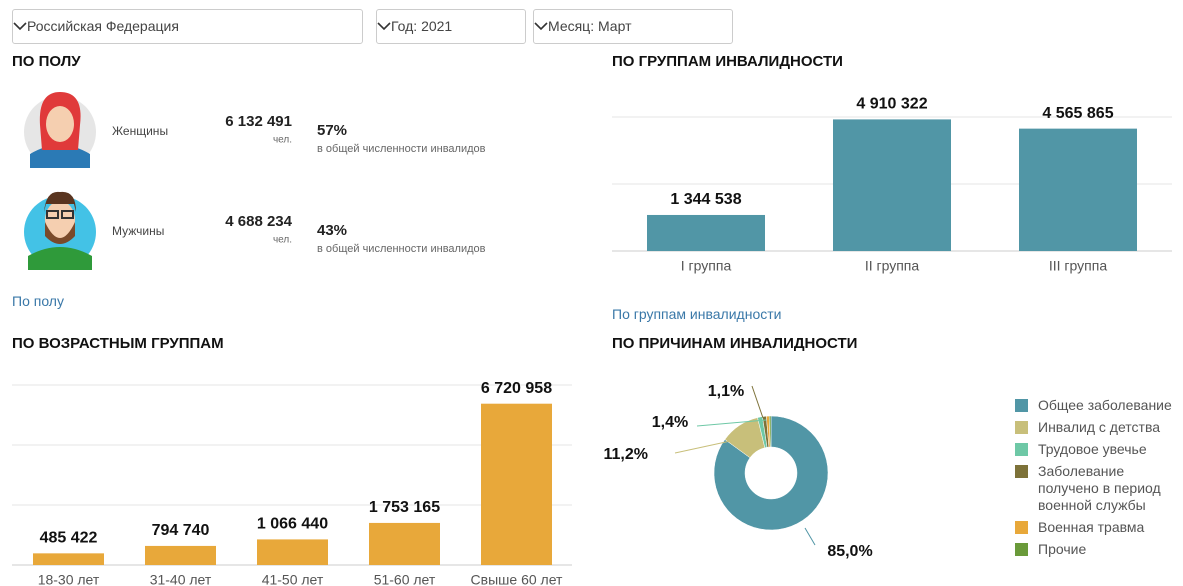  Describe the element at coordinates (38, 301) in the screenshot. I see `gender-link: По полу` at that location.